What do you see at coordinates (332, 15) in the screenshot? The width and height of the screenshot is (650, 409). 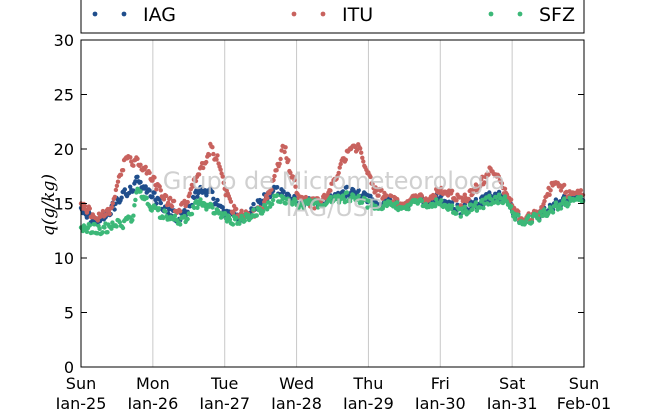 I see `legend-entry-itu: ITU` at bounding box center [332, 15].